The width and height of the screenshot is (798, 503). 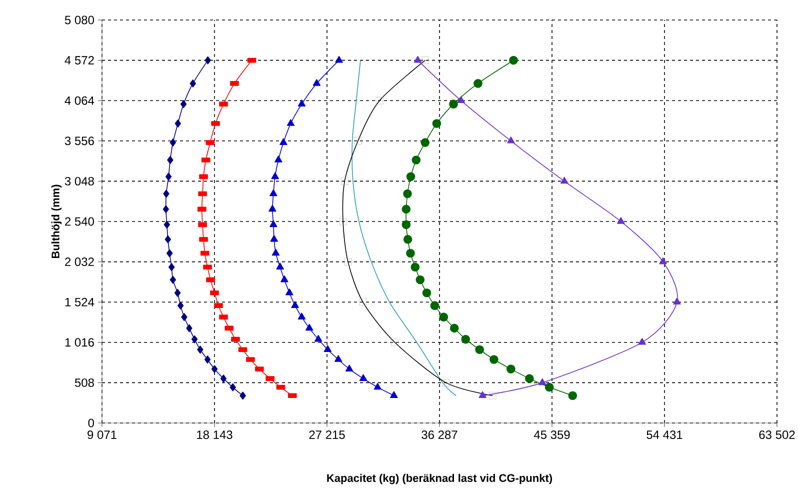 What do you see at coordinates (79, 342) in the screenshot?
I see `y-tick-label: 1 016` at bounding box center [79, 342].